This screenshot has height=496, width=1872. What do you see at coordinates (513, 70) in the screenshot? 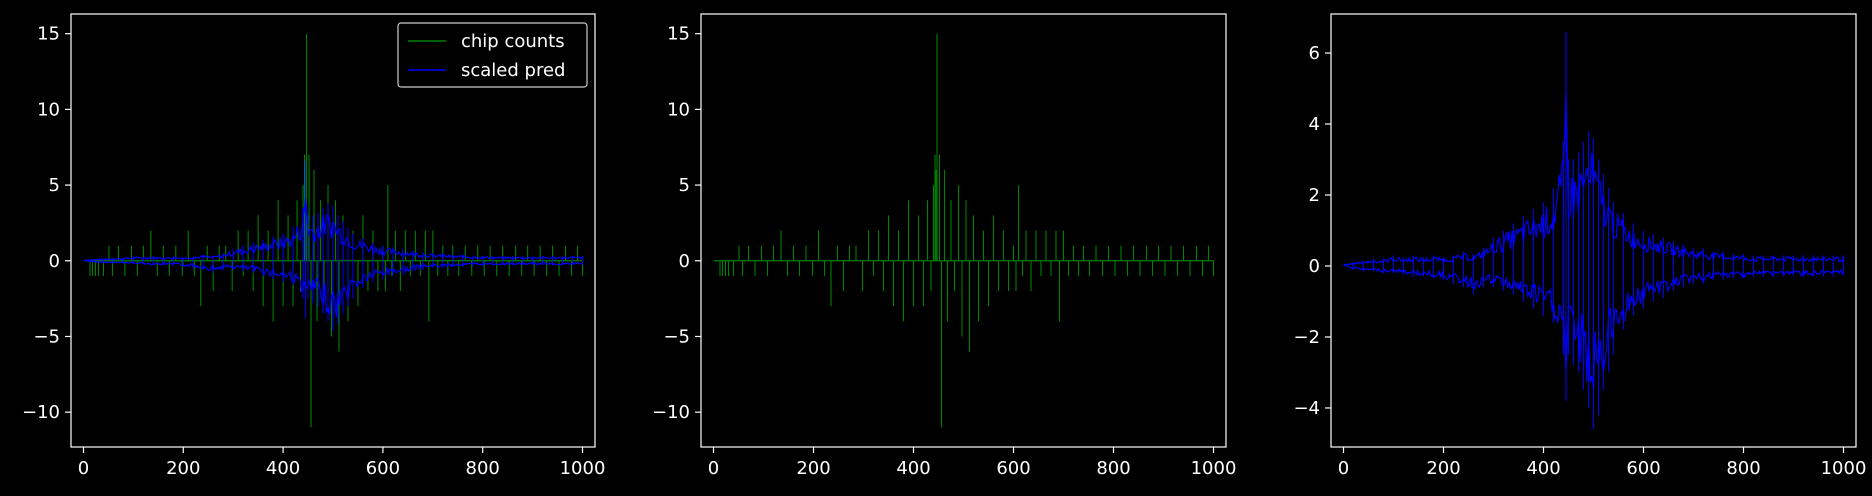
I see `legend-label: scaled pred` at bounding box center [513, 70].